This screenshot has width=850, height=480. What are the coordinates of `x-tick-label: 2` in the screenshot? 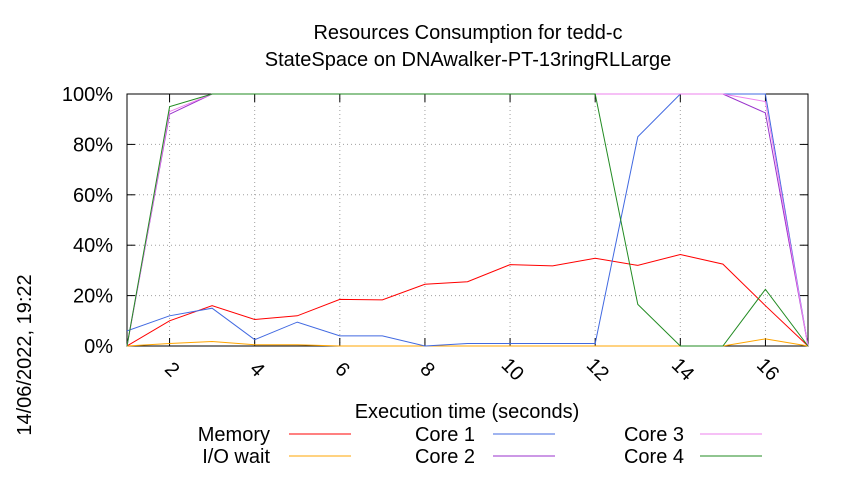 It's located at (171, 369).